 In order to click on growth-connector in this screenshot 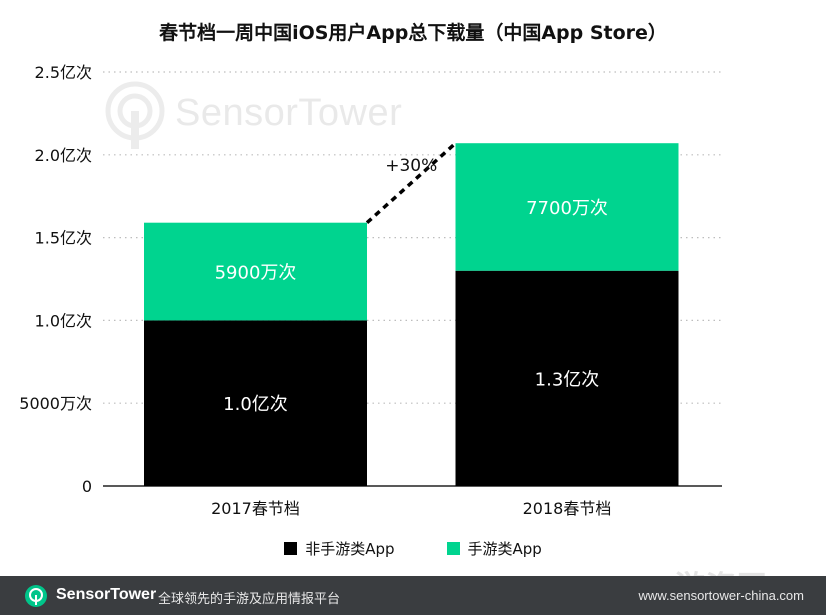, I will do `click(411, 182)`.